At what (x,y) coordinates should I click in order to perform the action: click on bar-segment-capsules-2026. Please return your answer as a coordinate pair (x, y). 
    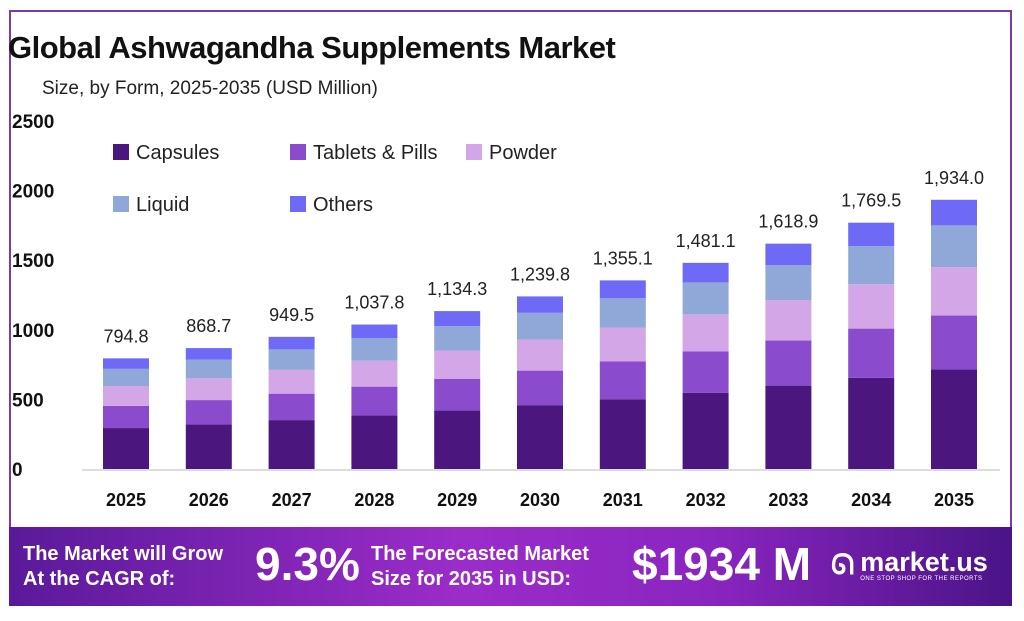
    Looking at the image, I should click on (208, 446).